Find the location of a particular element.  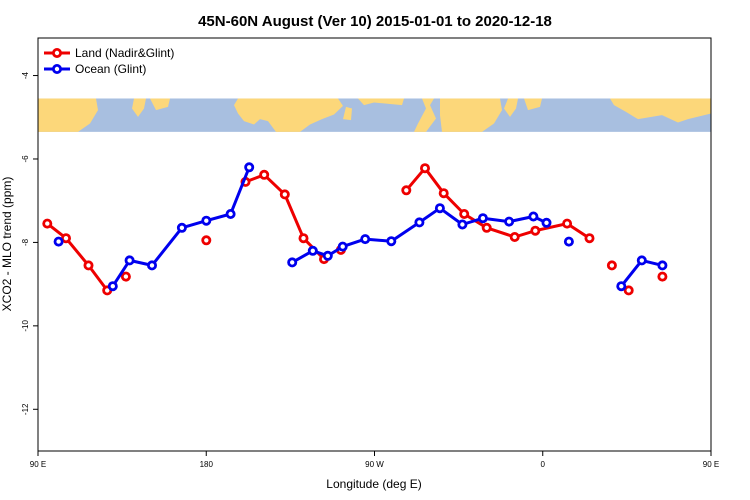

x-tick-label: 180 is located at coordinates (207, 464).